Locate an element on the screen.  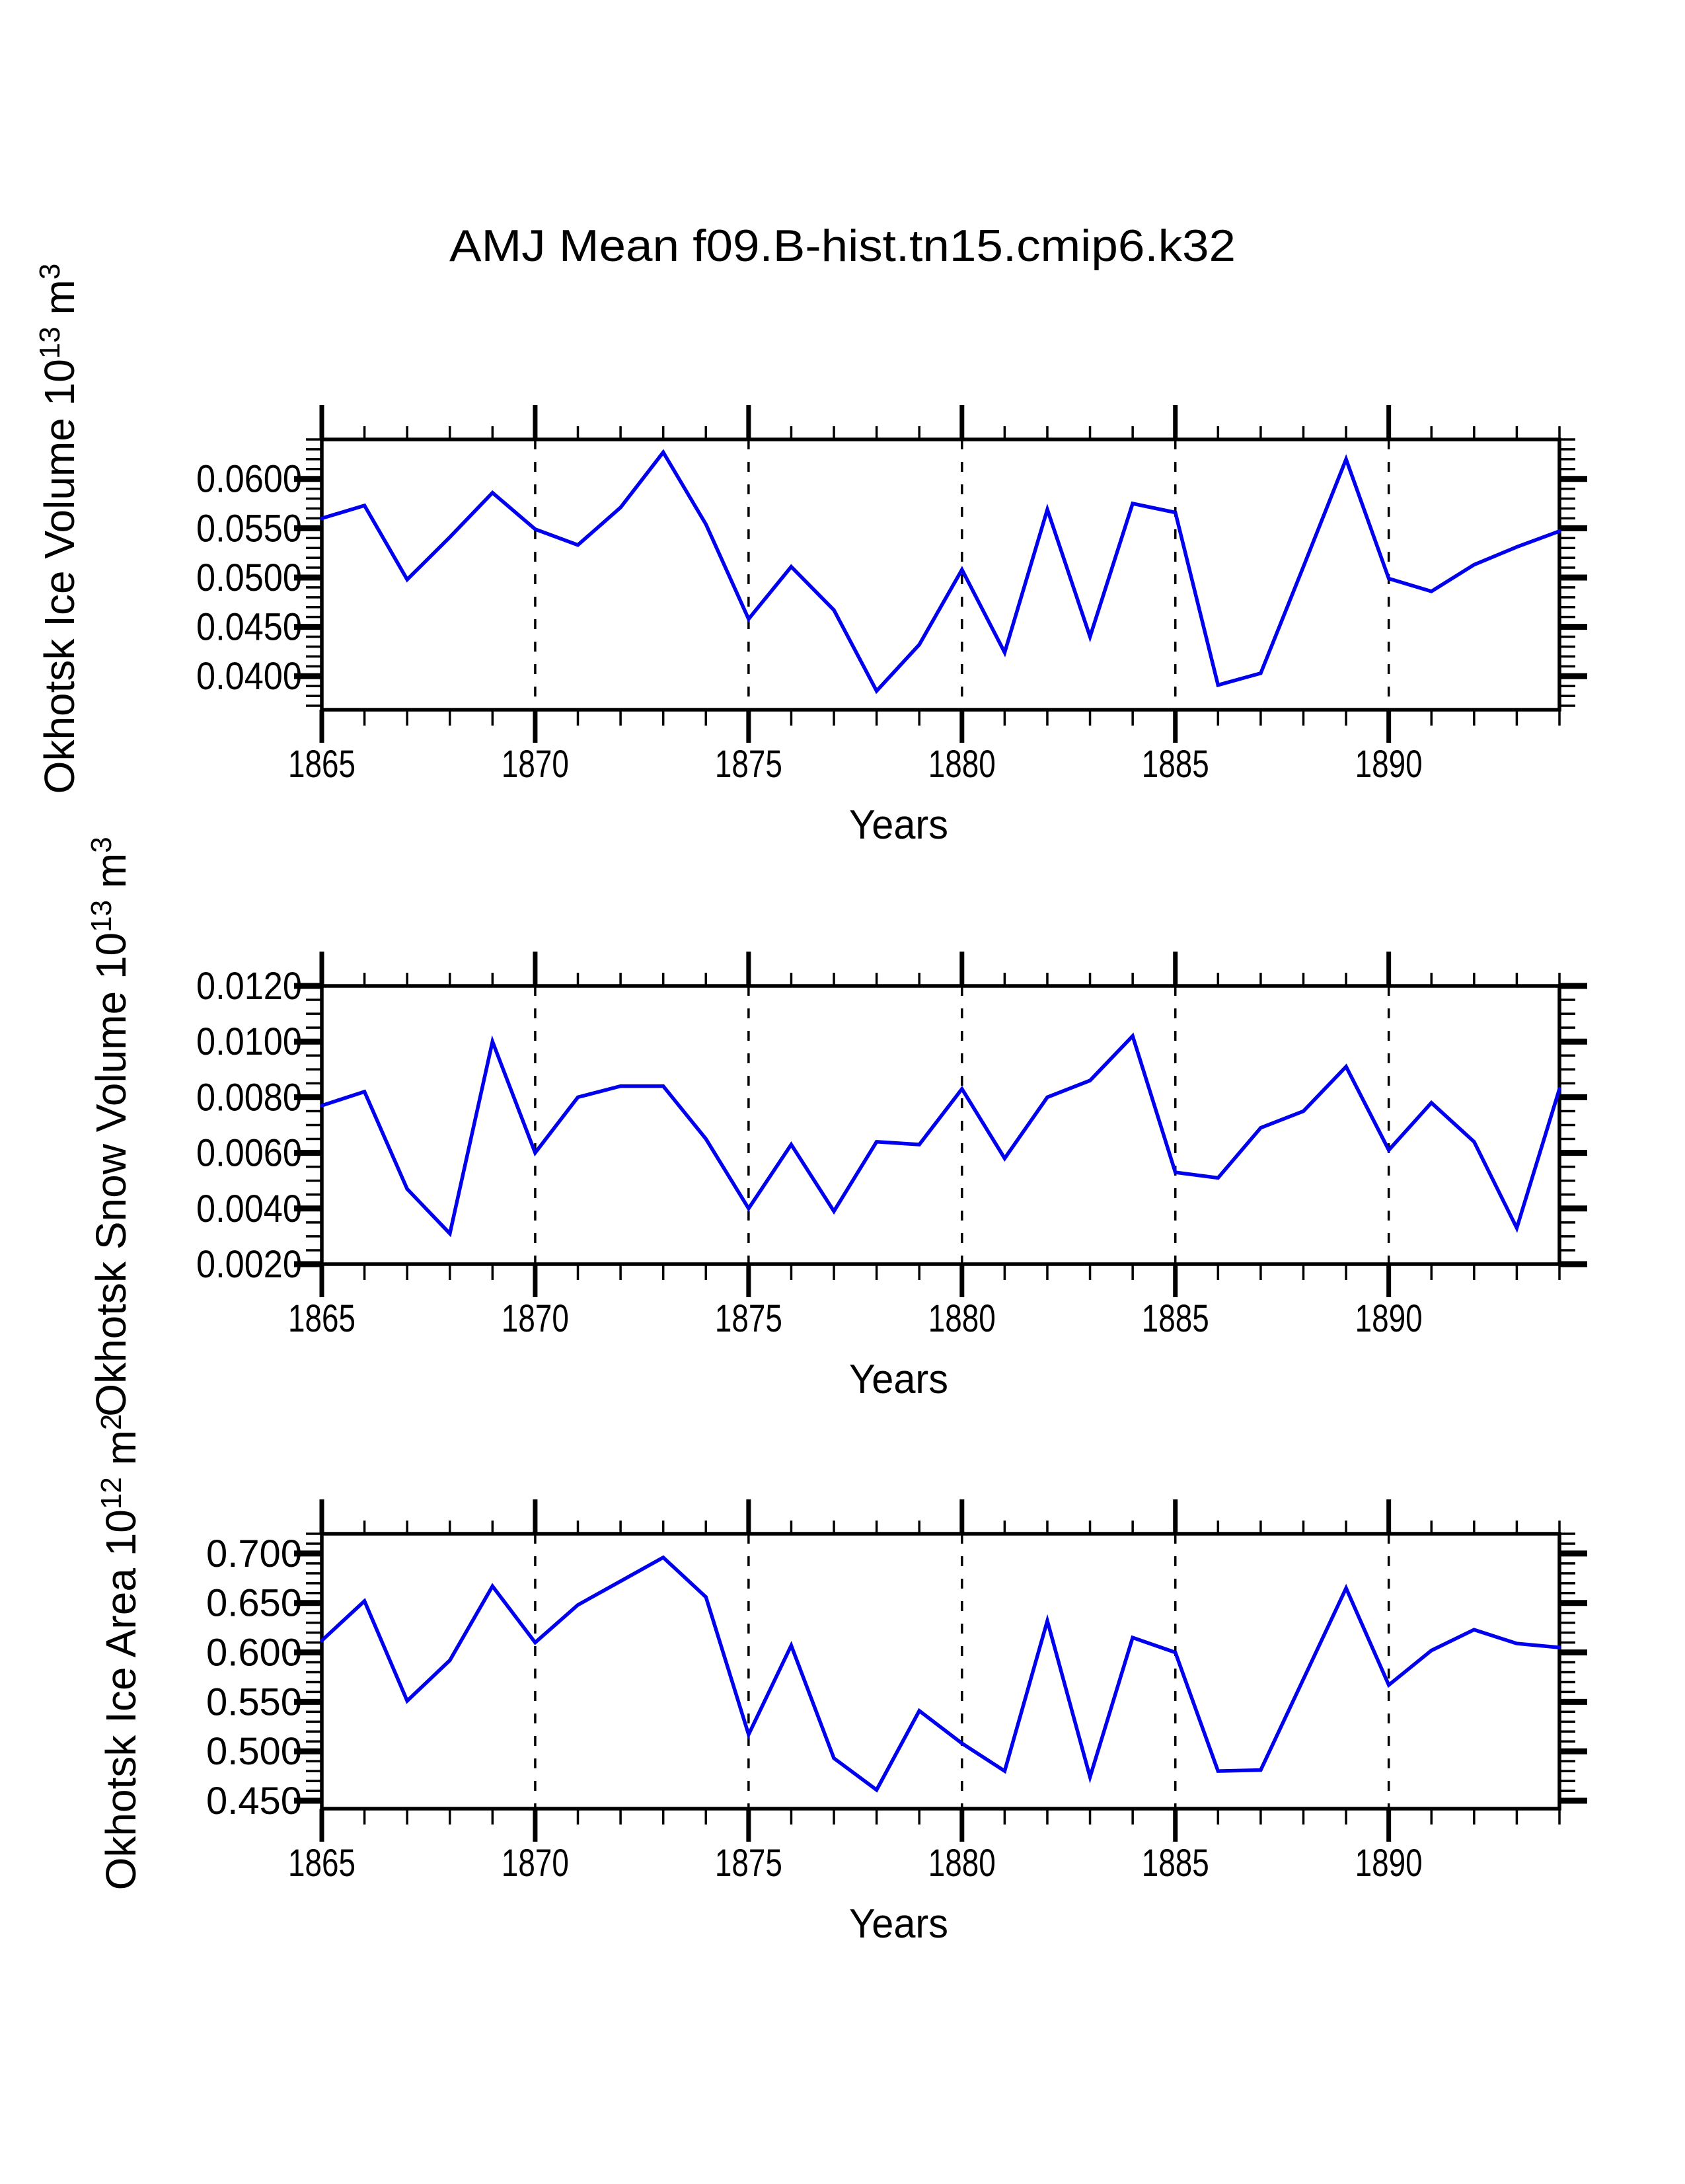
y-axis-title: Okhotsk Ice Area 1012 m2 is located at coordinates (120, 1652).